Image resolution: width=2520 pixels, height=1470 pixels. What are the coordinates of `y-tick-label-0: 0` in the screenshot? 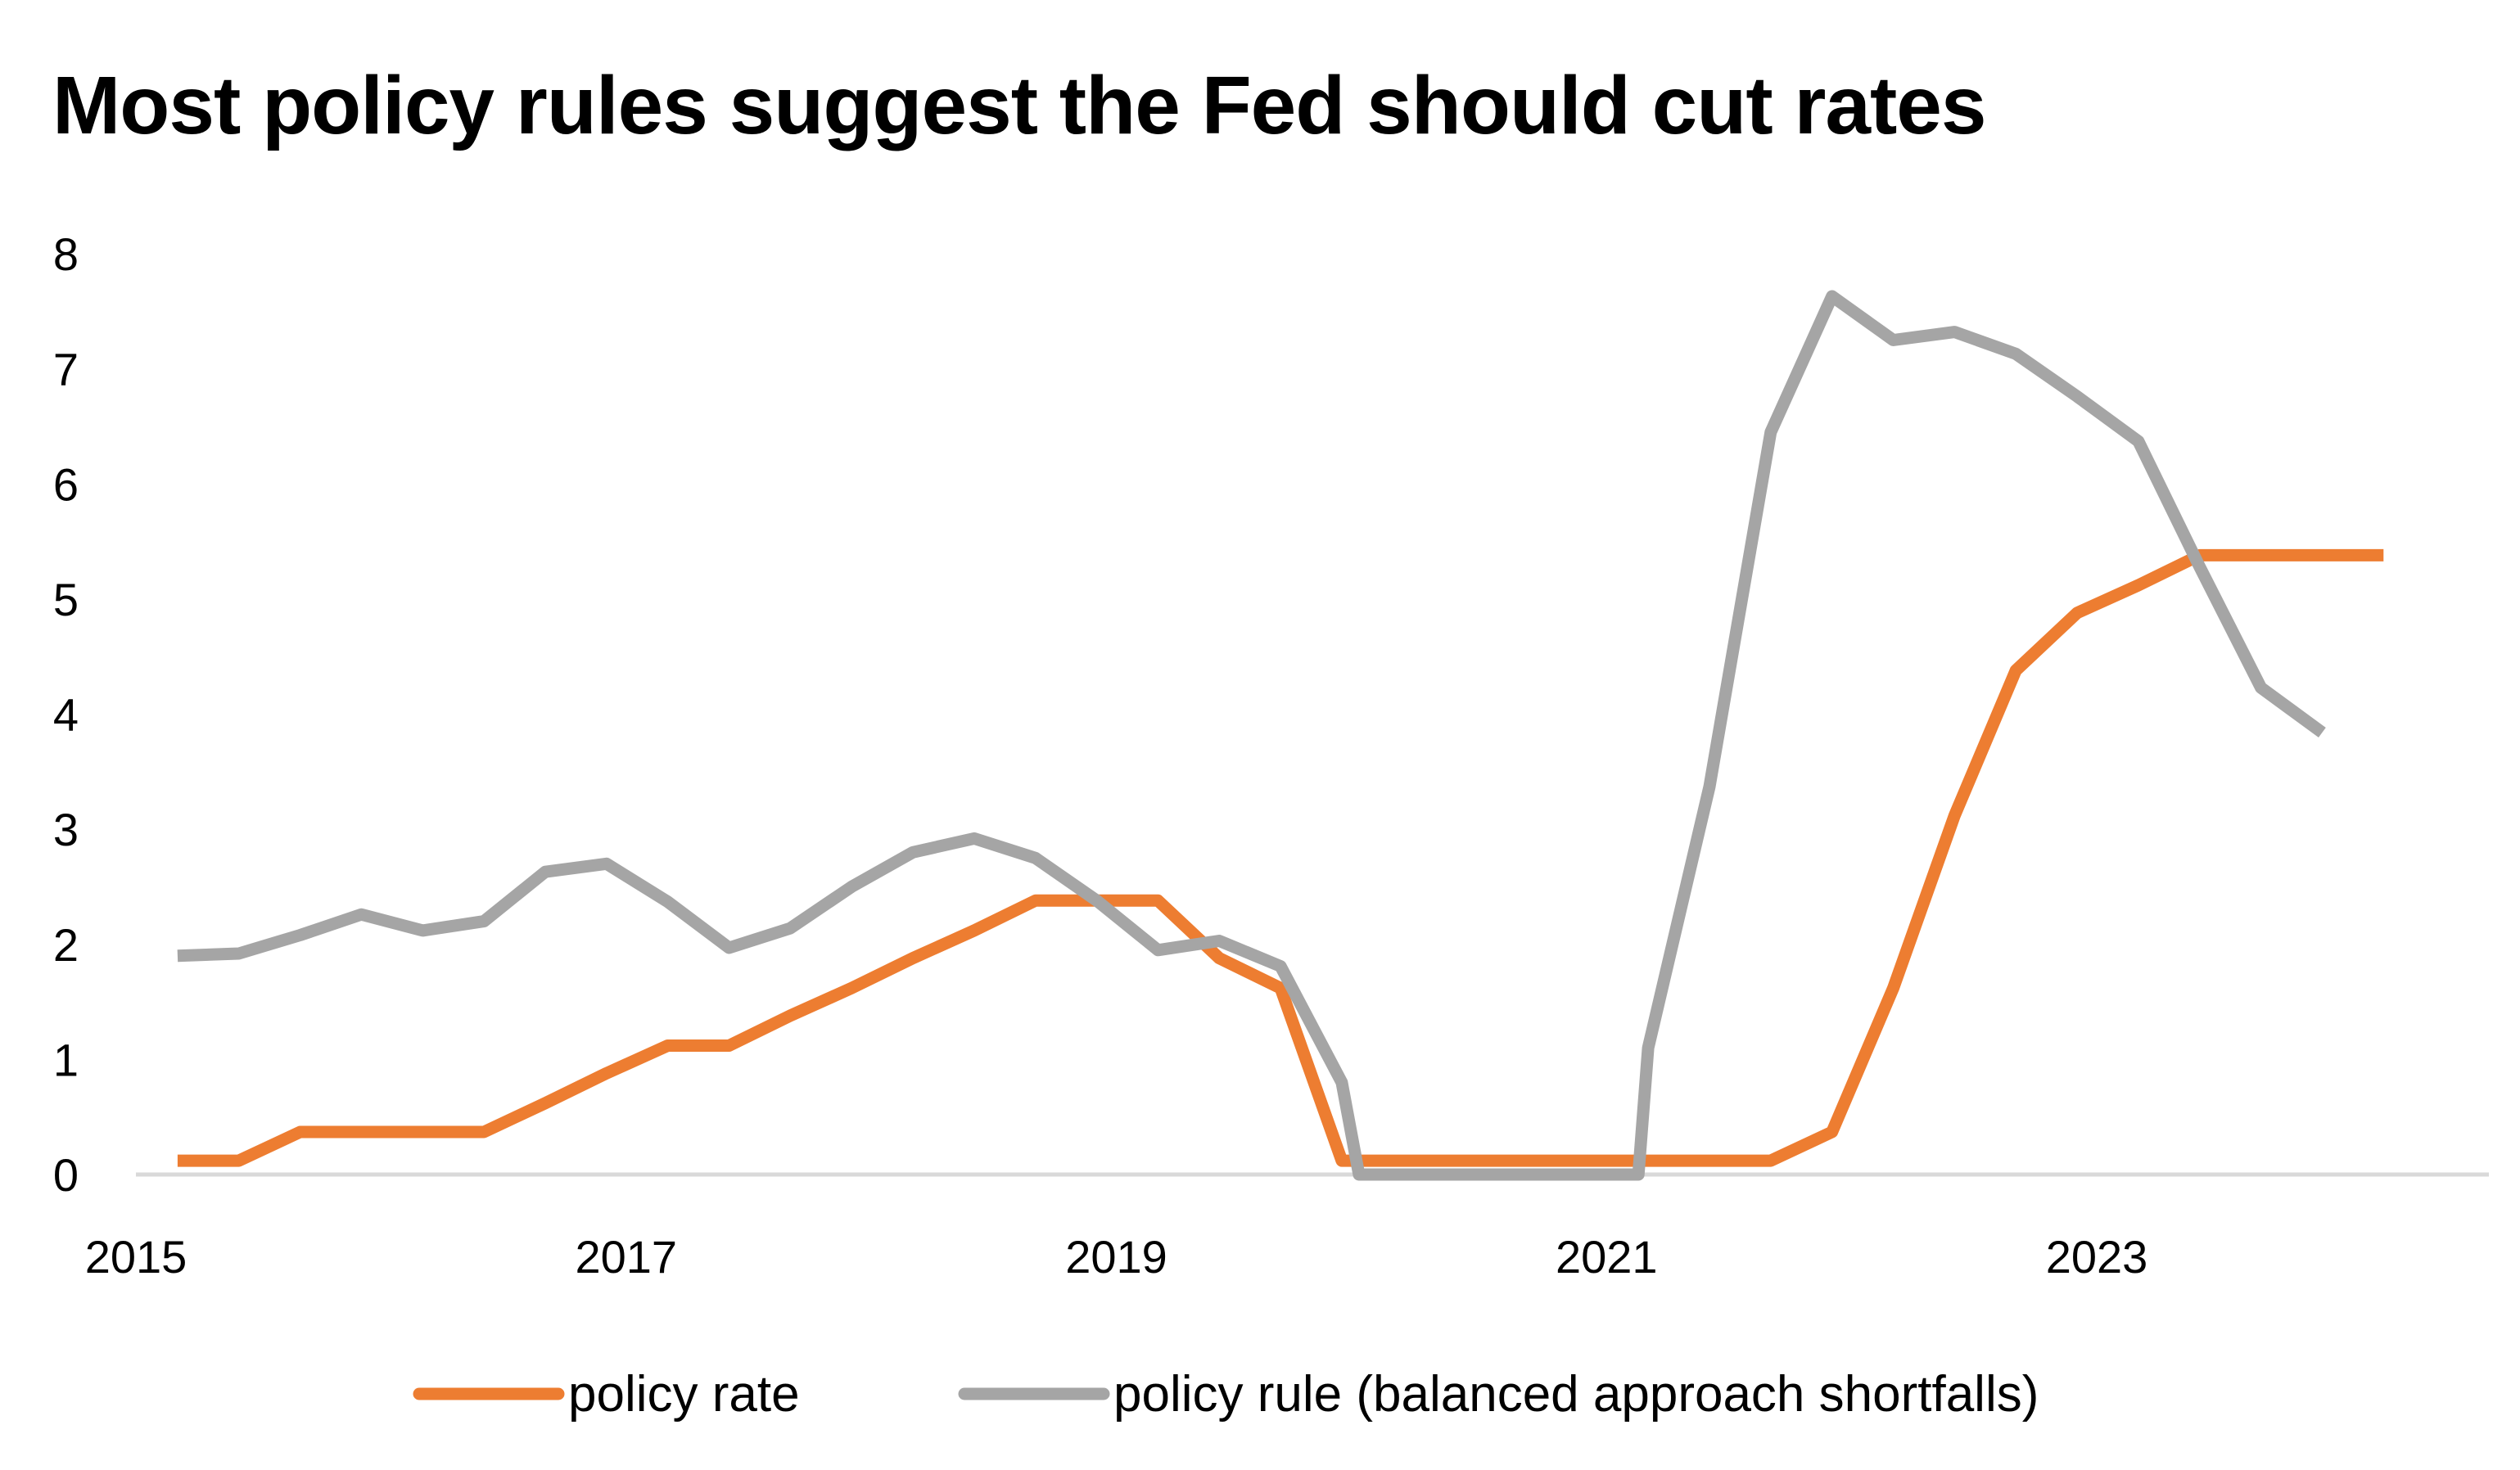 It's located at (66, 1175).